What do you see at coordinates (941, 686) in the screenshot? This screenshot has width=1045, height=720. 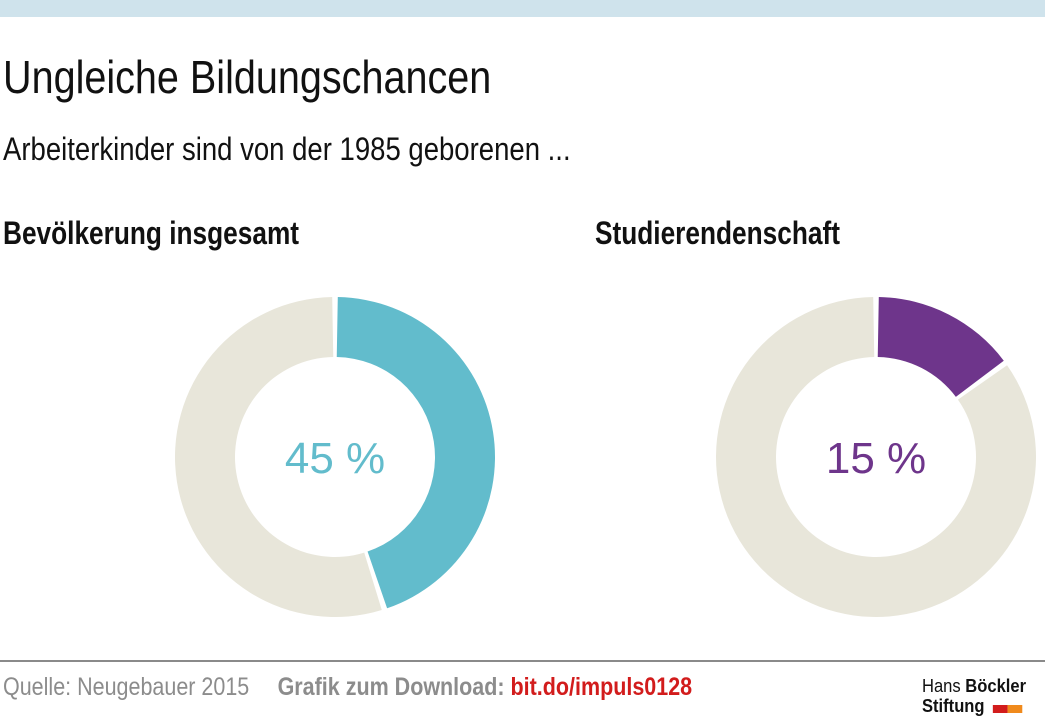 I see `logo-hans: Hans` at bounding box center [941, 686].